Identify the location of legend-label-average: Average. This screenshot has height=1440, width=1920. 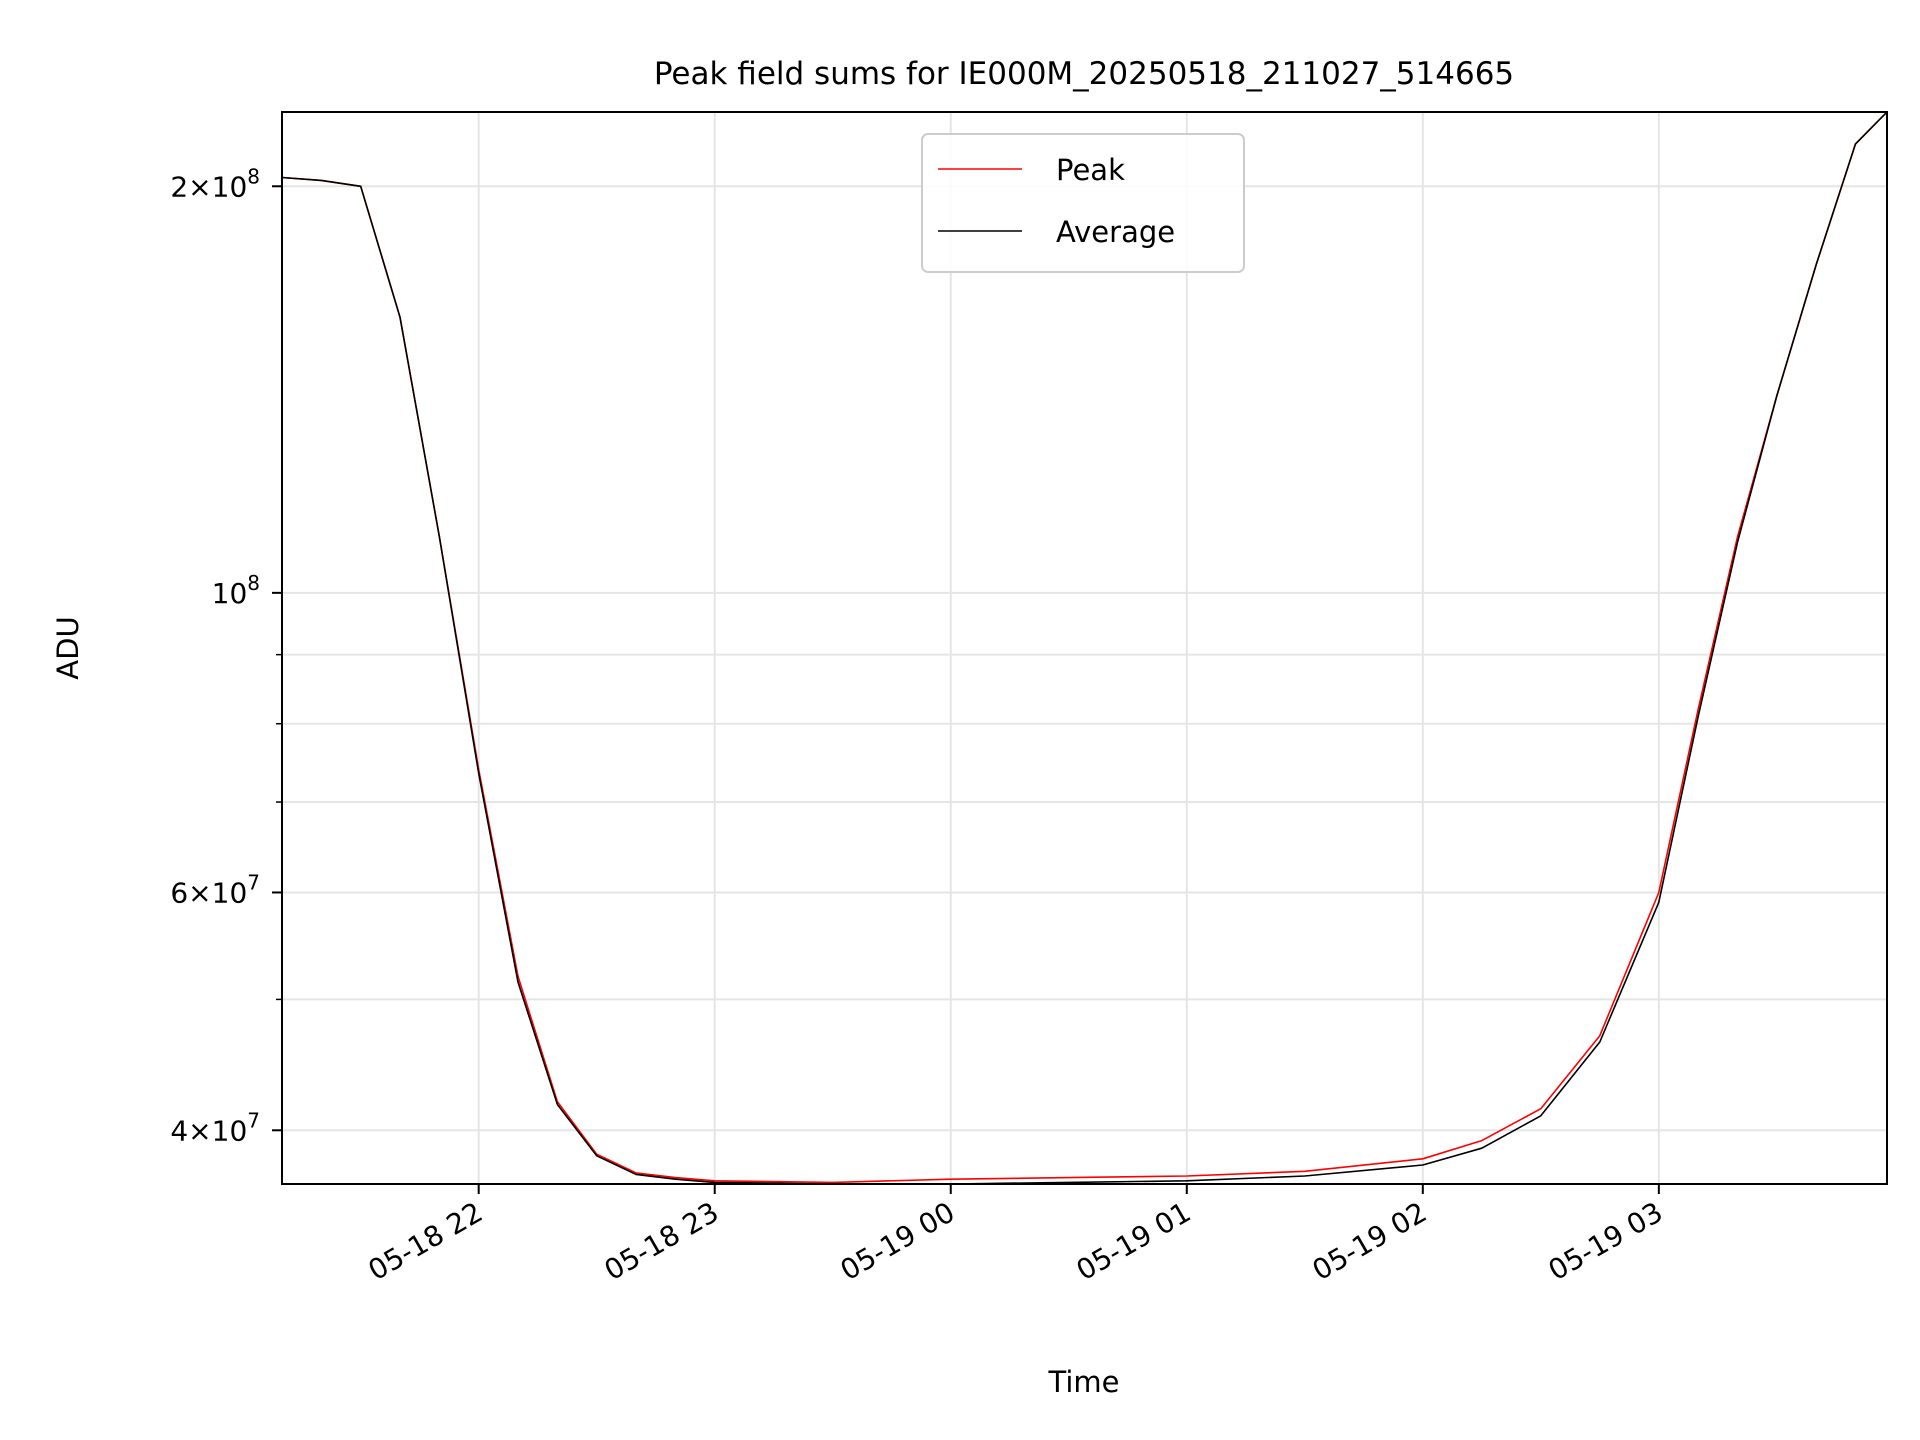
(1115, 232).